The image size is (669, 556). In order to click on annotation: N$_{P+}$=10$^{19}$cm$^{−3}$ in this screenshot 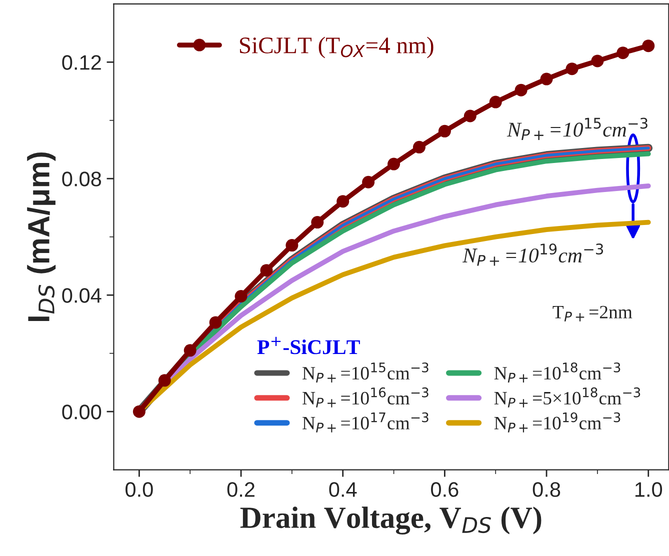, I will do `click(533, 255)`.